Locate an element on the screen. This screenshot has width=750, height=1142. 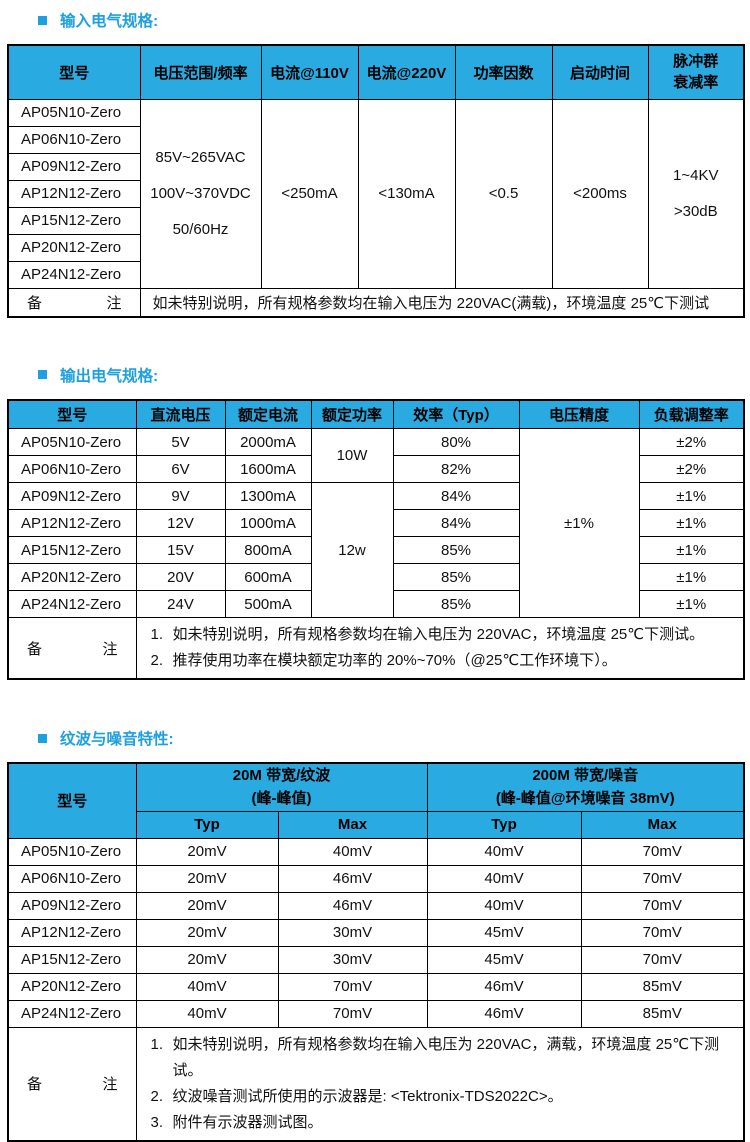
cell-rated-current: 1300mA is located at coordinates (268, 496).